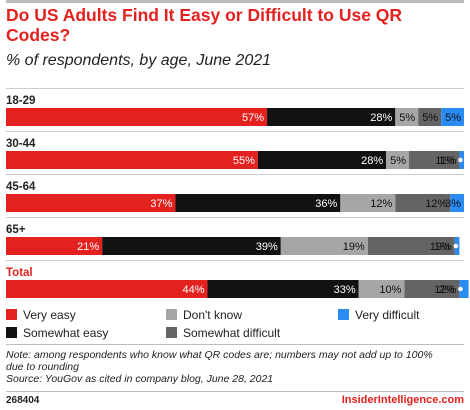 The image size is (470, 410). I want to click on data-label: 37%, so click(161, 204).